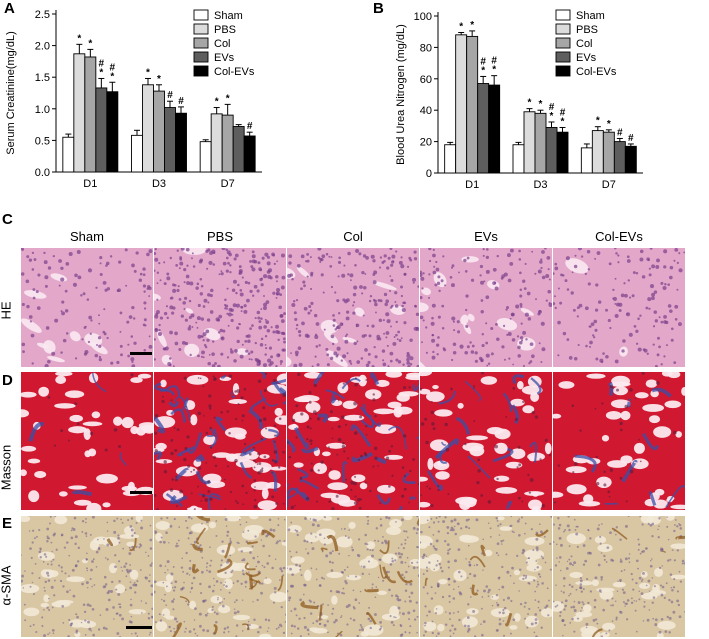  What do you see at coordinates (587, 30) in the screenshot?
I see `legend-label: PBS` at bounding box center [587, 30].